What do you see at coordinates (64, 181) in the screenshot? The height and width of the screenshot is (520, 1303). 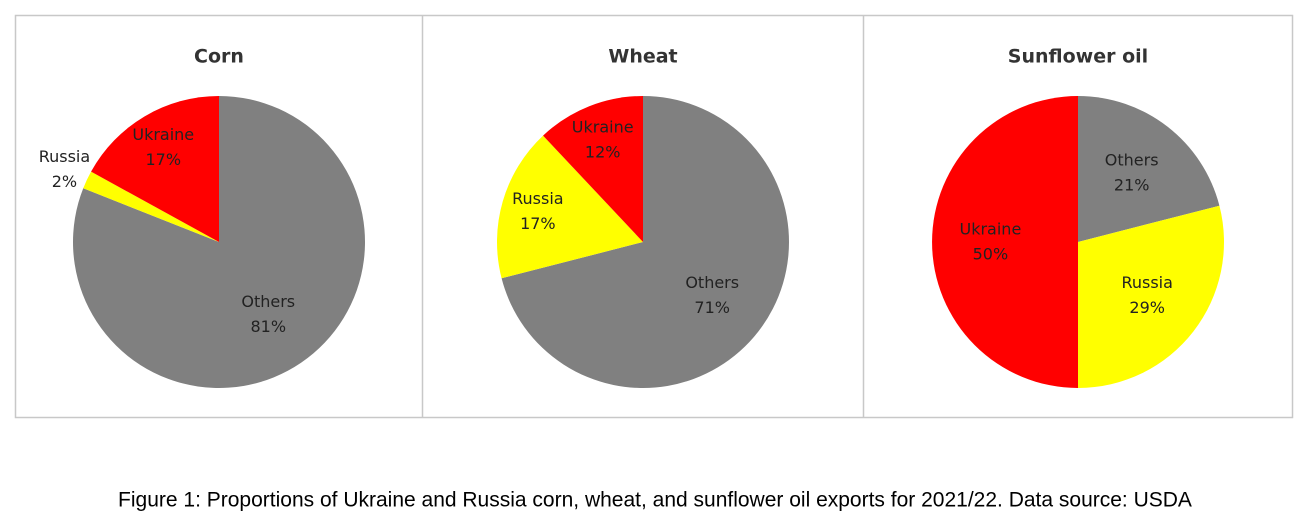 I see `slice-value: 2%` at bounding box center [64, 181].